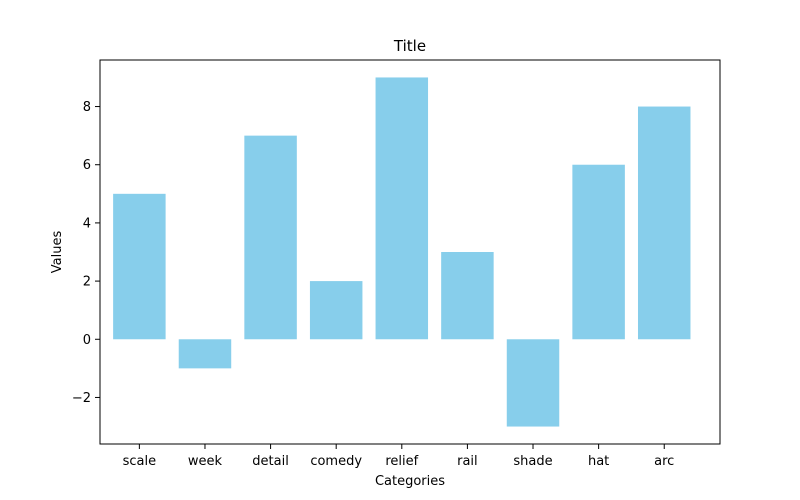 The width and height of the screenshot is (800, 500). I want to click on x-tick-label: comedy, so click(336, 461).